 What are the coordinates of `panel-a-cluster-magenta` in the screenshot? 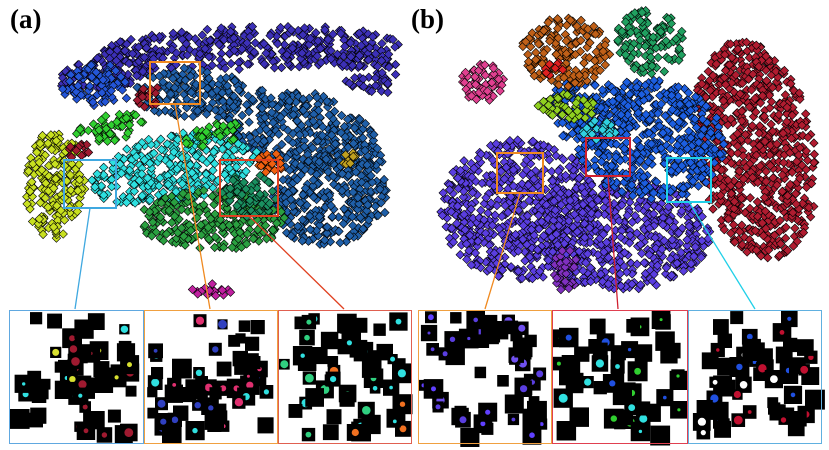 It's located at (211, 290).